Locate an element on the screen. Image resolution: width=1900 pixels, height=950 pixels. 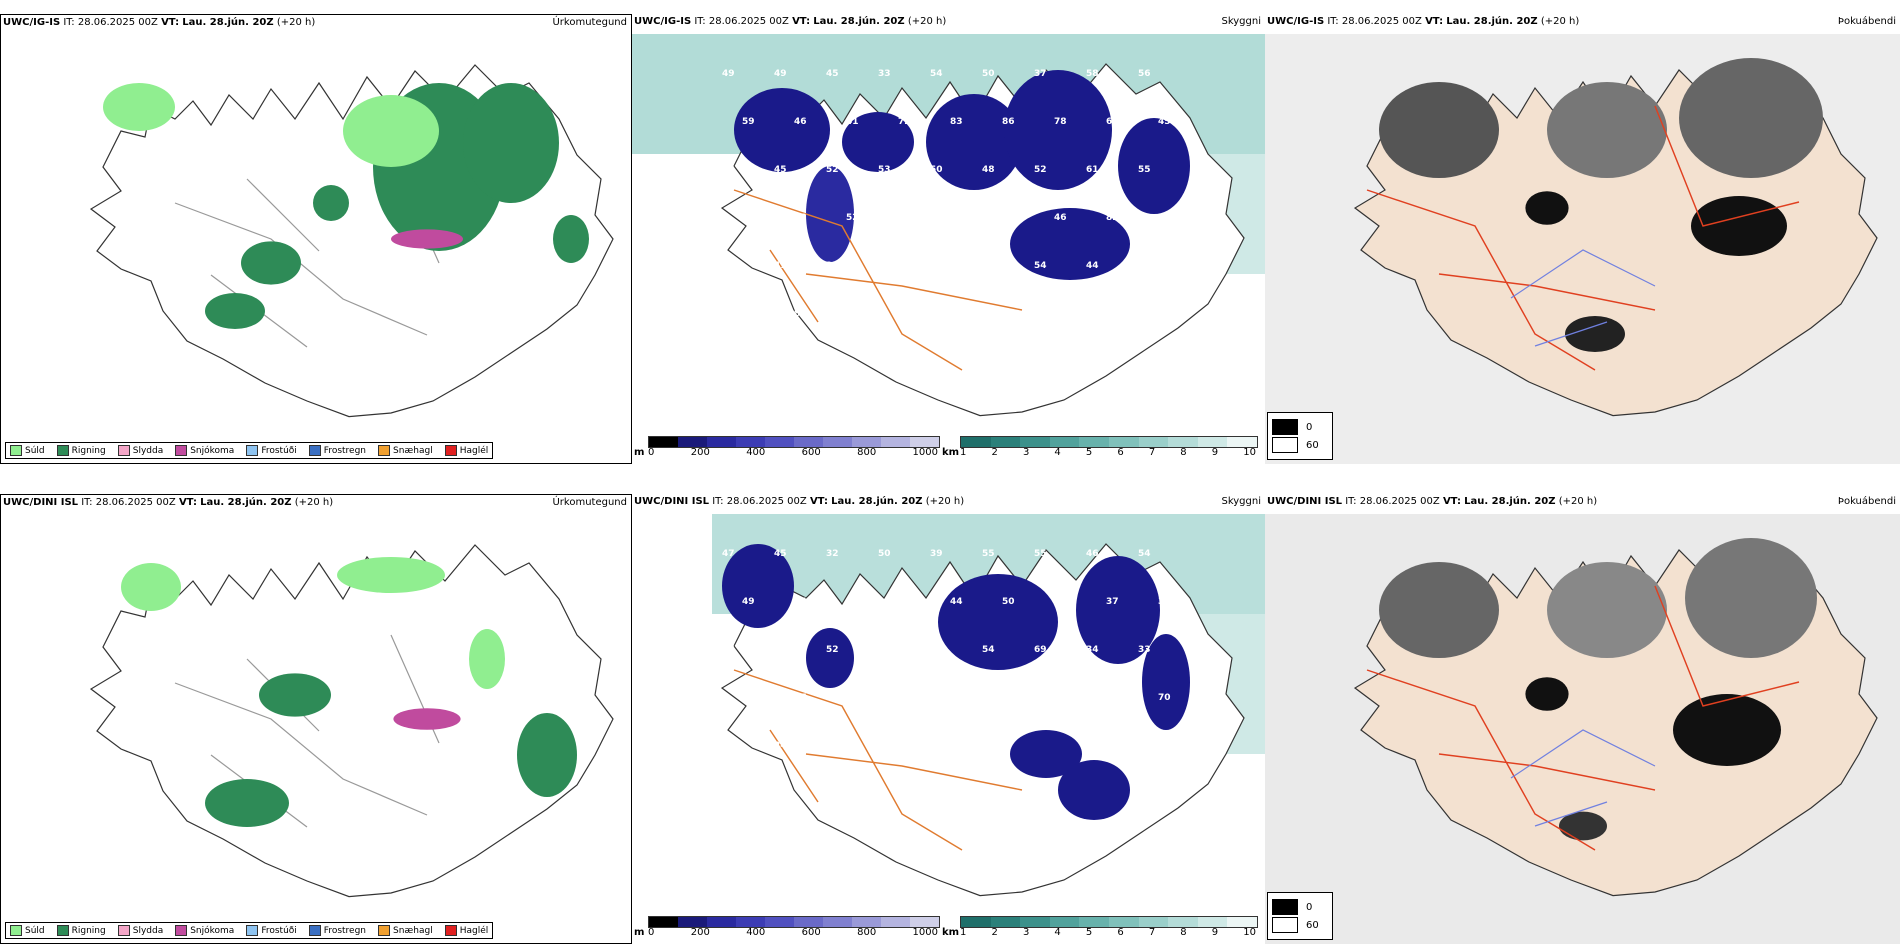
cloud-value-label: 39 is located at coordinates (936, 554).